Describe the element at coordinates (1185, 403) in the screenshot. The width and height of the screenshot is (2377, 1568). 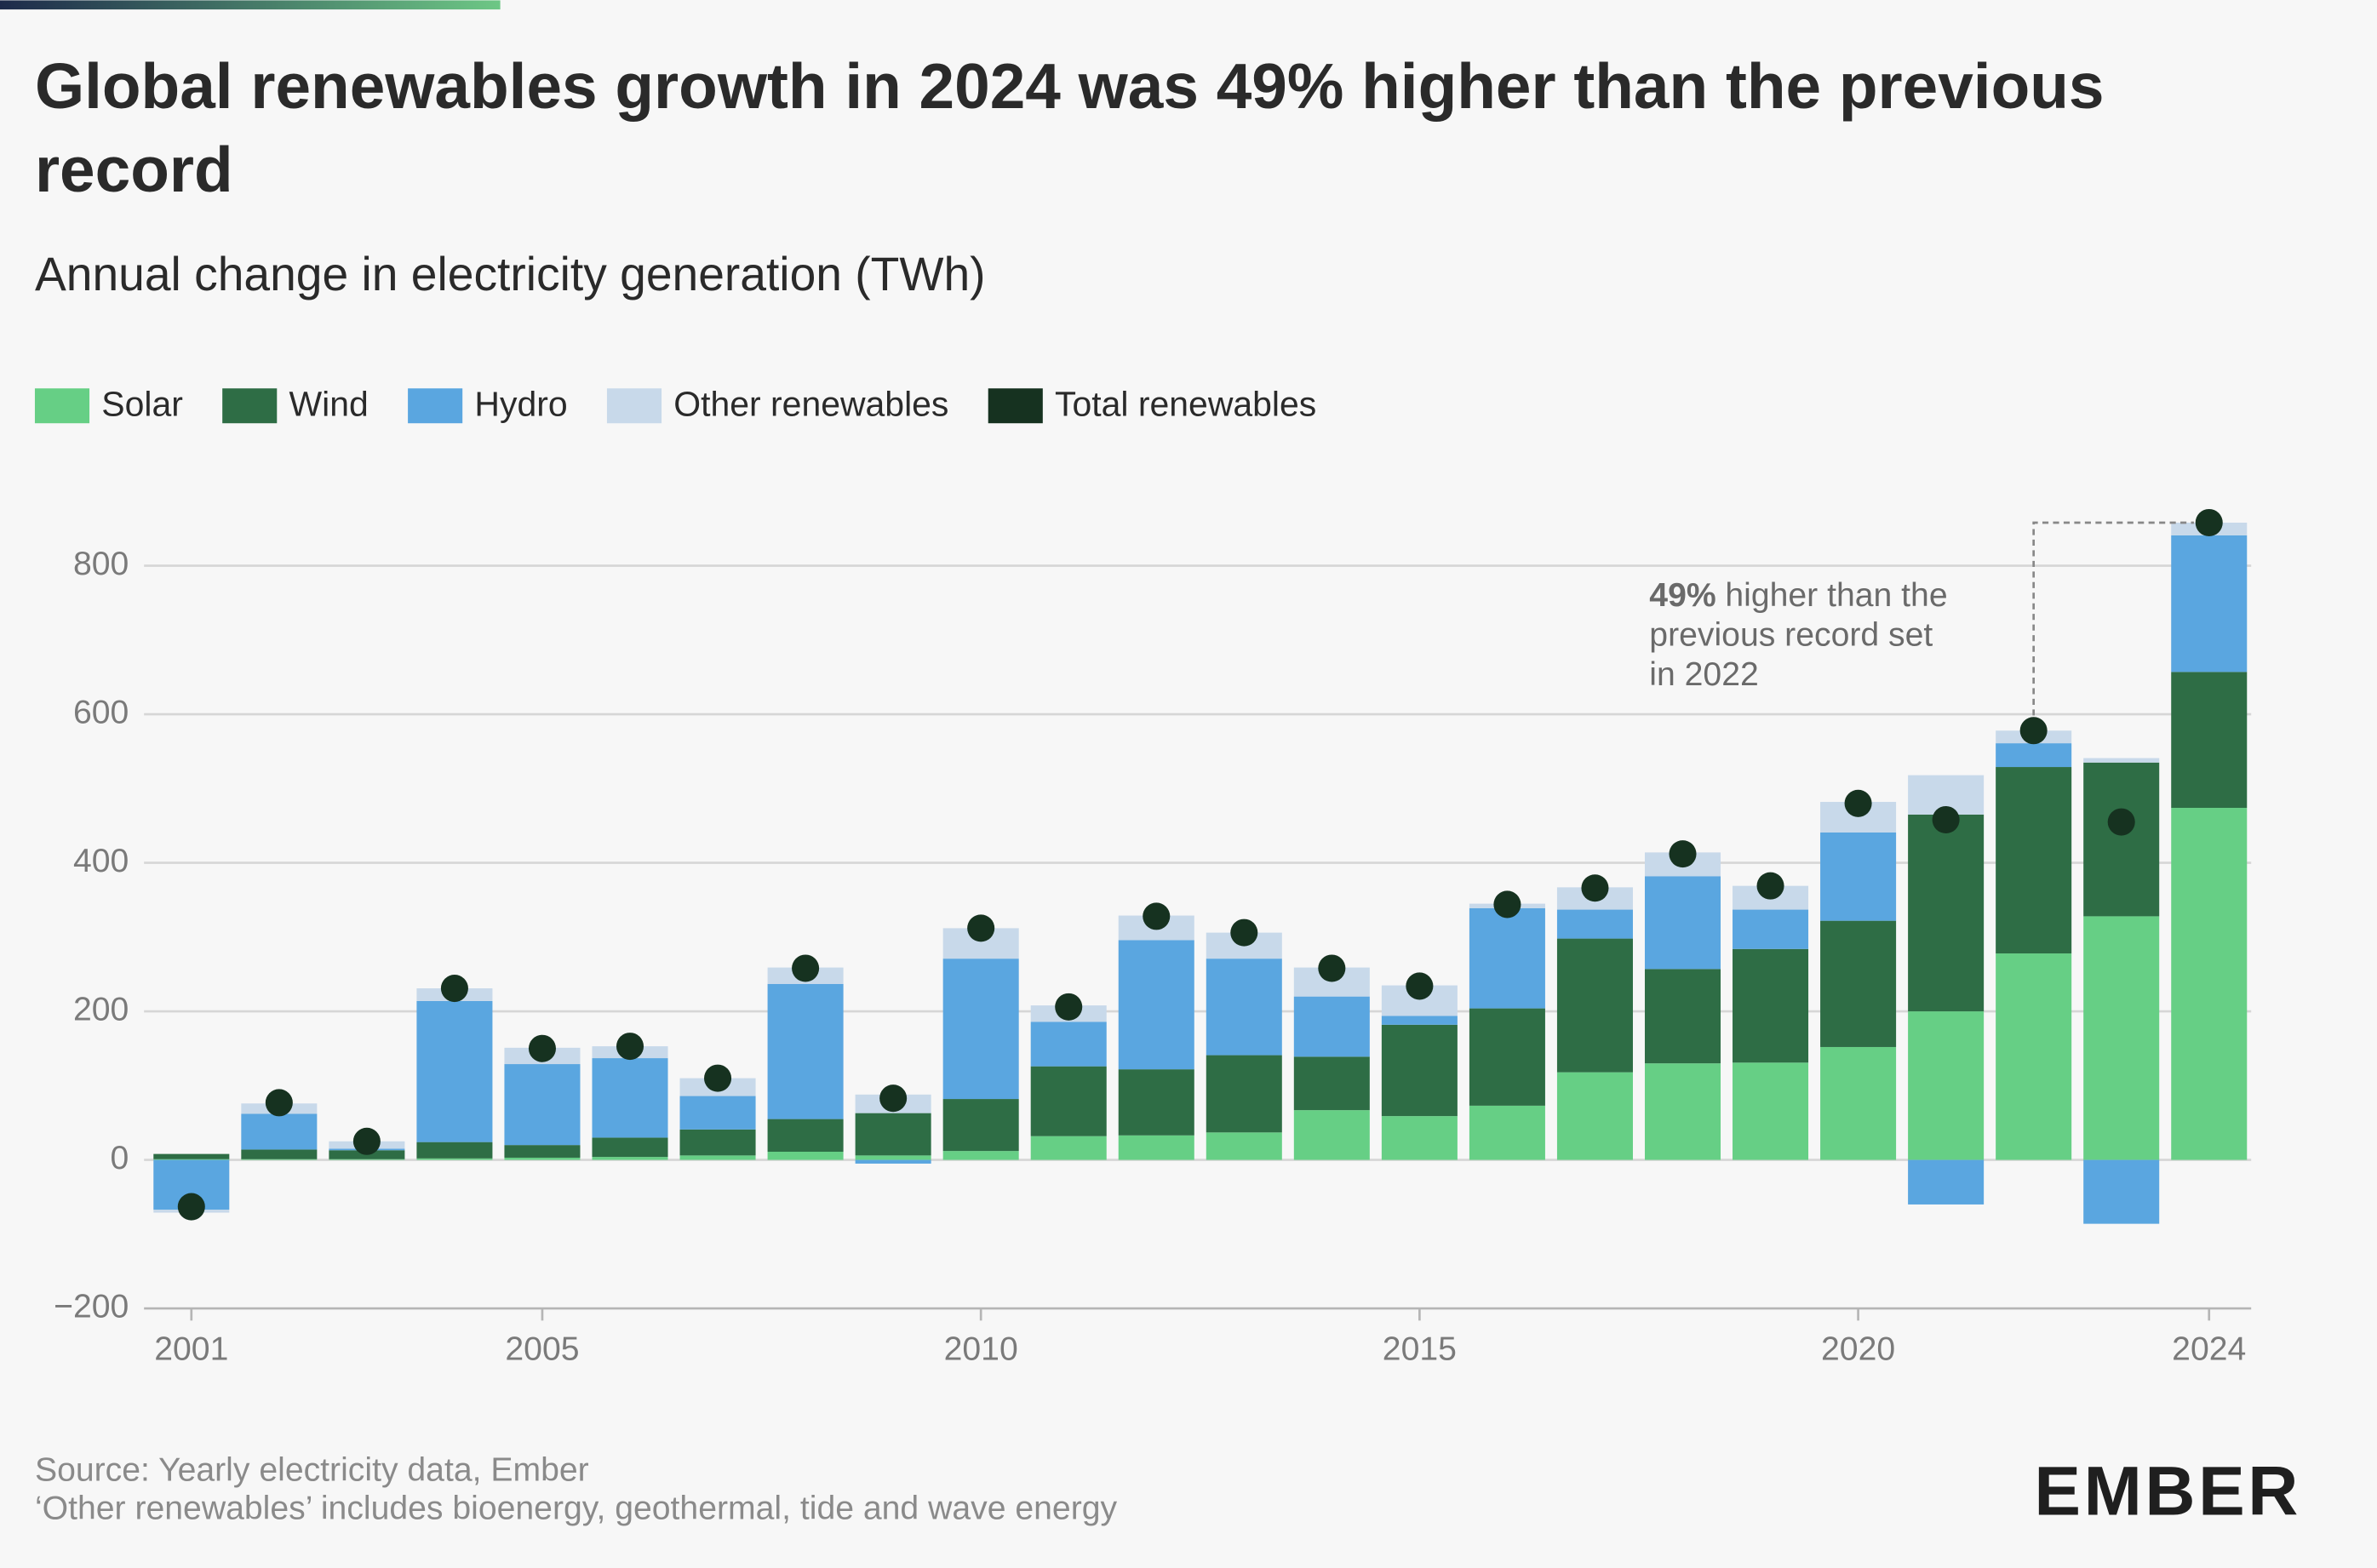
I see `legend-label: Total renewables` at that location.